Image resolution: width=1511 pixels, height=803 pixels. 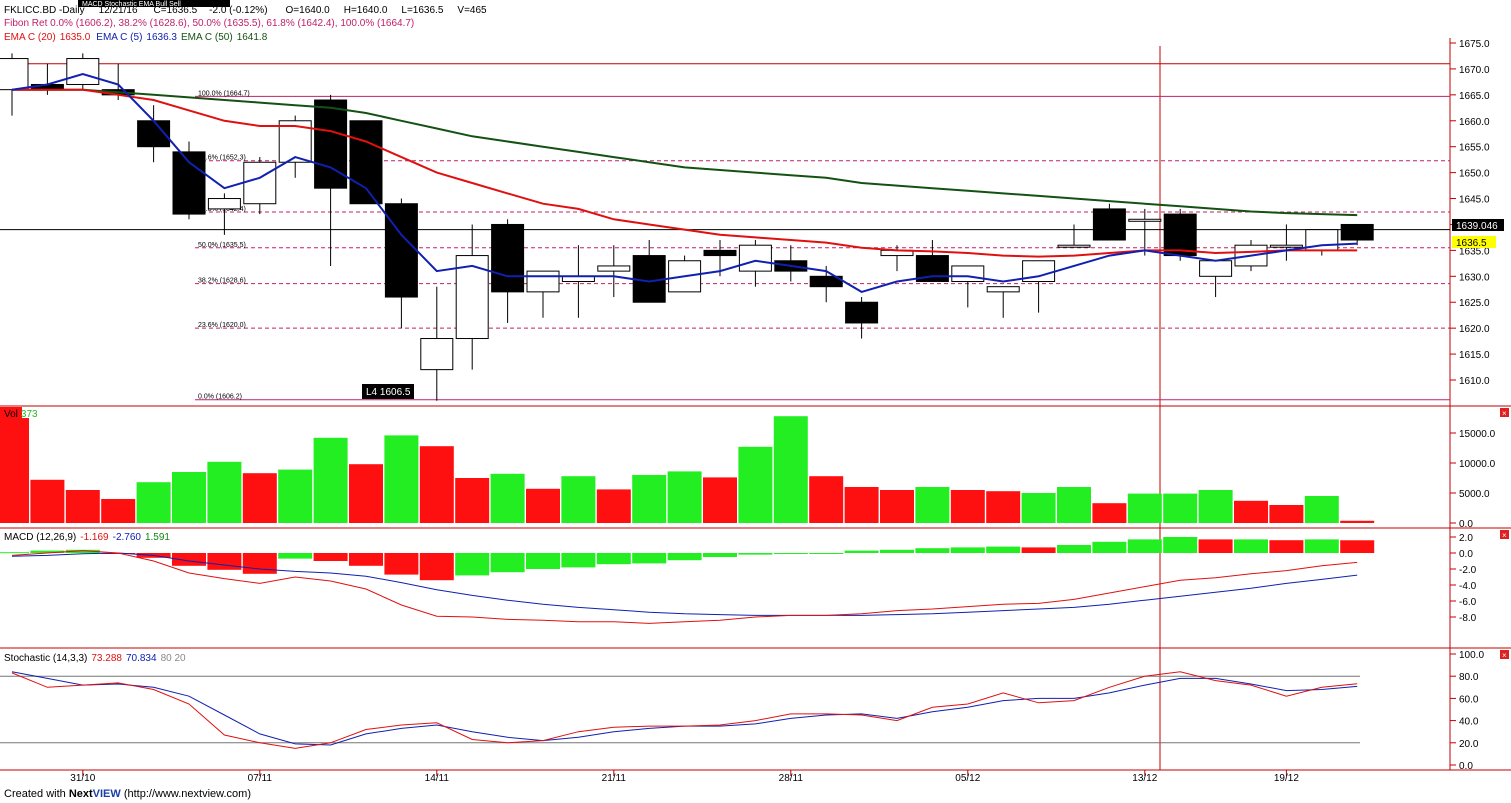 I want to click on volume-bars, so click(x=687, y=469).